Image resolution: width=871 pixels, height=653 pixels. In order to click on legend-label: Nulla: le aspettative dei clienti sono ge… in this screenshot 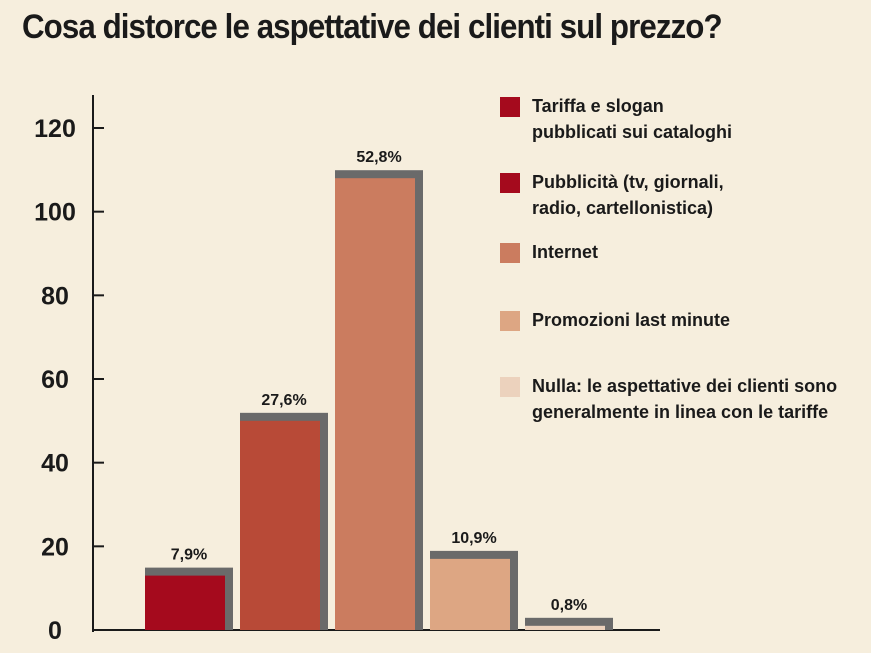, I will do `click(685, 399)`.